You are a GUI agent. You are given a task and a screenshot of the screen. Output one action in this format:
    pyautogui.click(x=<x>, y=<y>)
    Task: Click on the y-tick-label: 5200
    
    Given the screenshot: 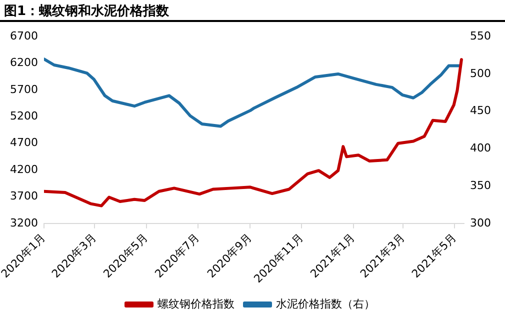 What is the action you would take?
    pyautogui.click(x=24, y=116)
    